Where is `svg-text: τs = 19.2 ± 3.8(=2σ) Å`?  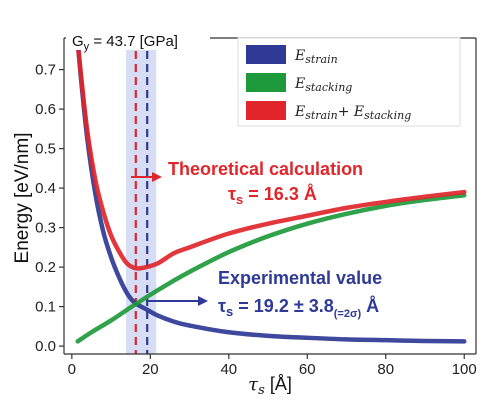
svg-text: τs = 19.2 ± 3.8(=2σ) Å is located at coordinates (298, 308).